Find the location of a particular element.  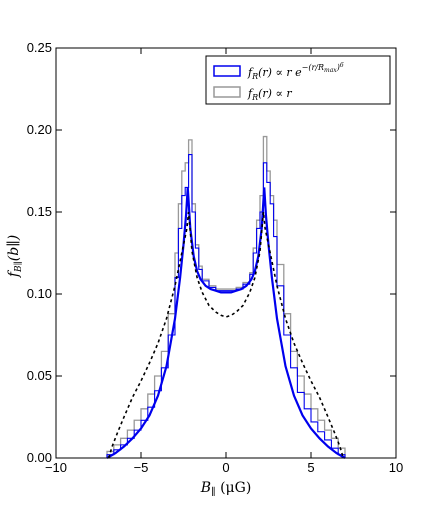

legend-label-linear: fR(r) ∝ r is located at coordinates (269, 94).